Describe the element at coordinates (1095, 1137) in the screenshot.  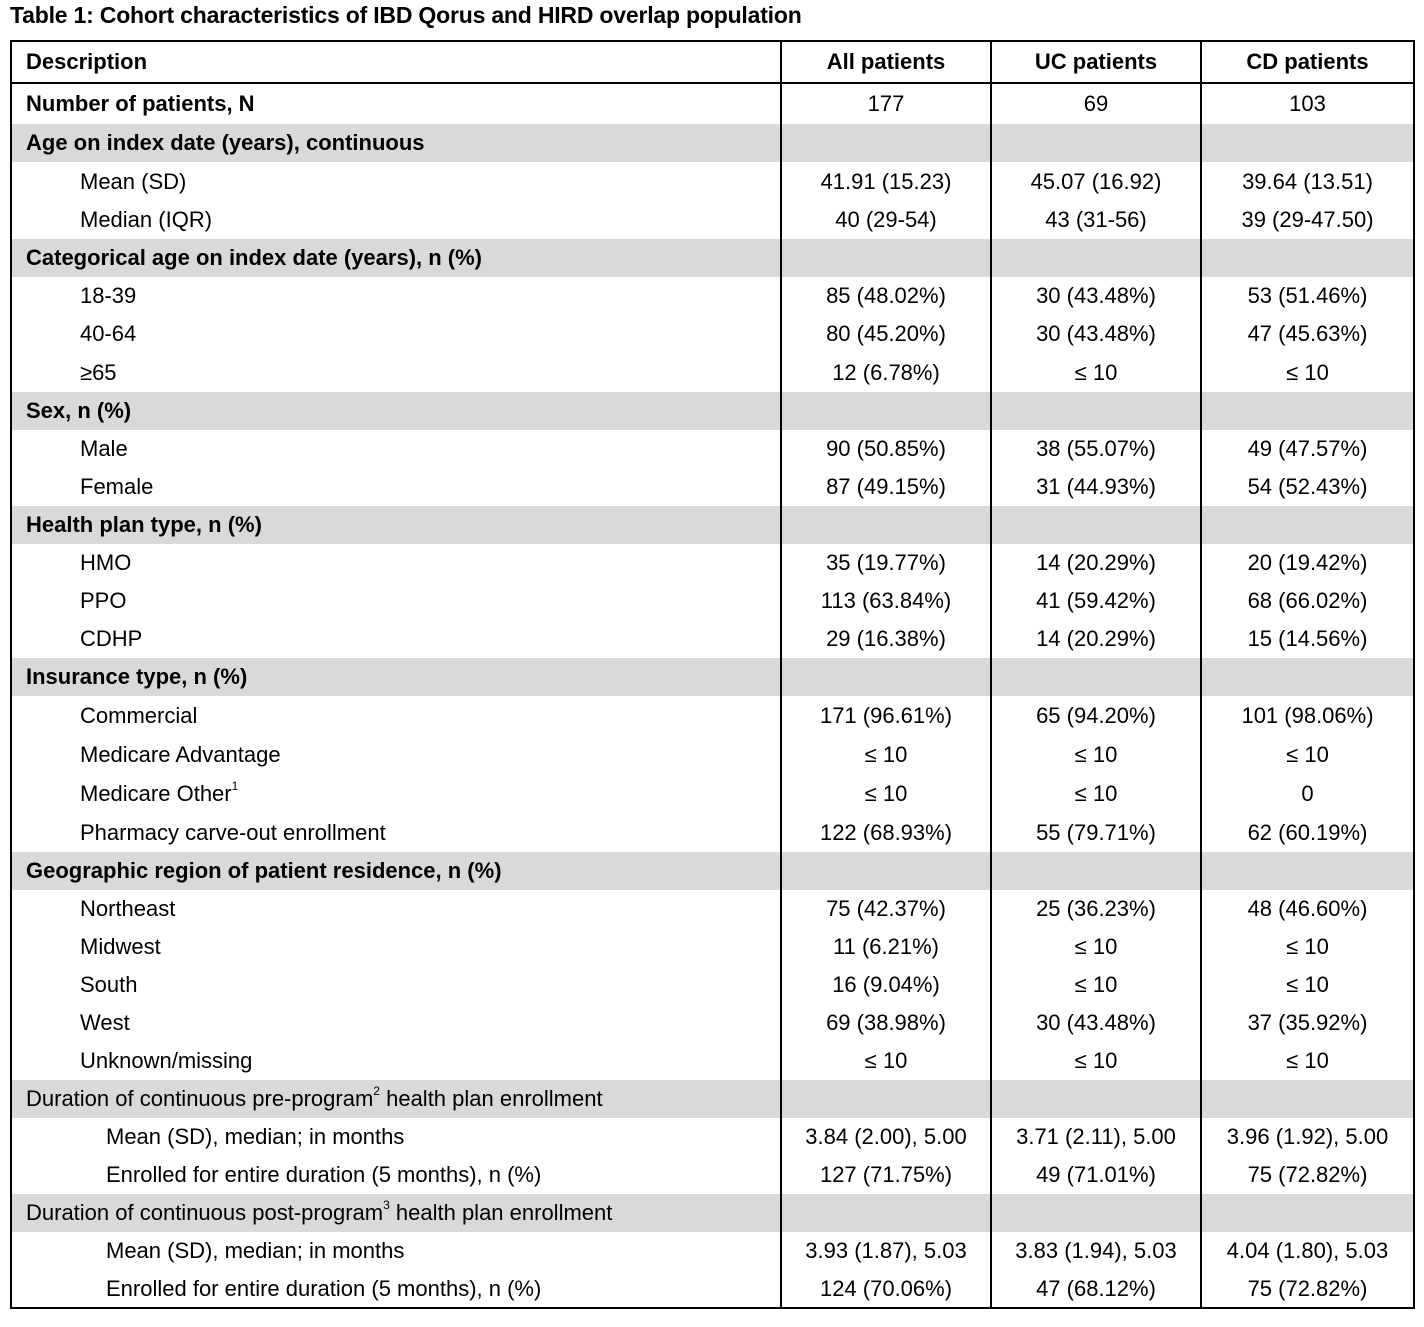
I see `cell-uc-patients: 3.71 (2.11), 5.00` at that location.